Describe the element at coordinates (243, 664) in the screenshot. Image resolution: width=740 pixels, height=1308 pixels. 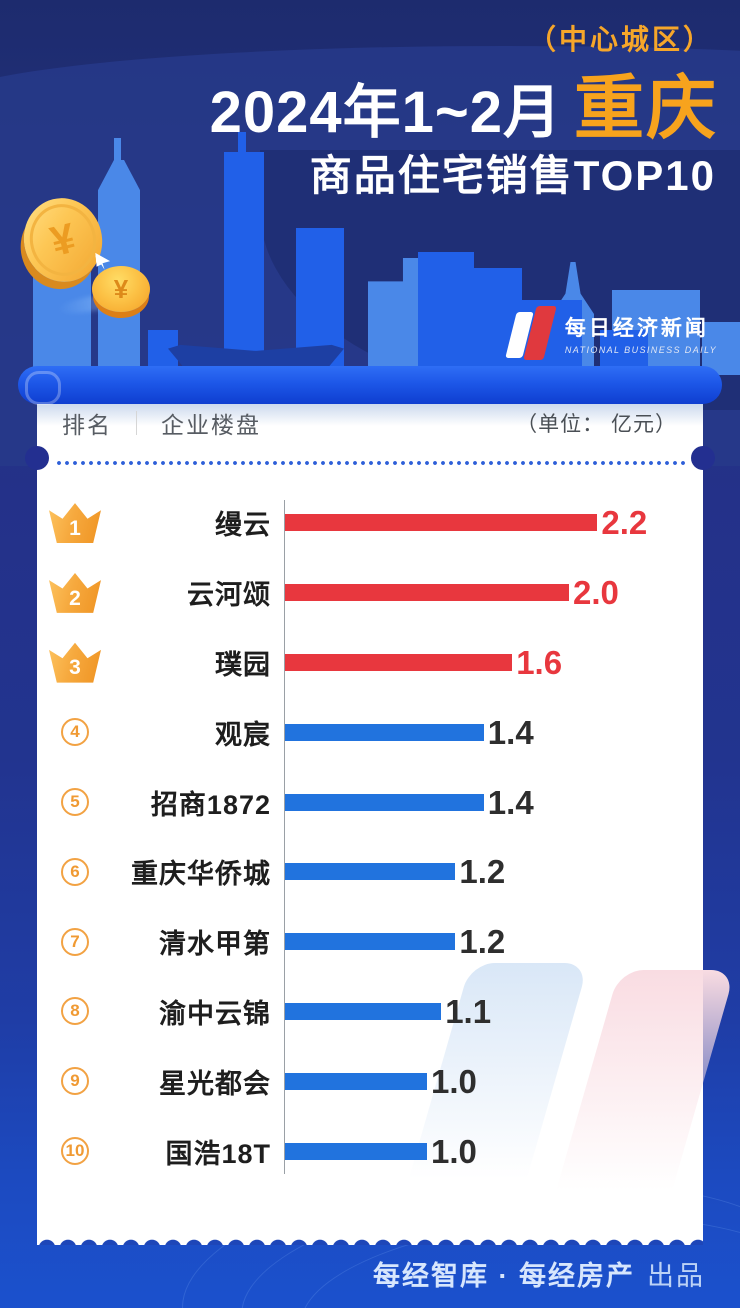
I see `project-name: 璞园` at that location.